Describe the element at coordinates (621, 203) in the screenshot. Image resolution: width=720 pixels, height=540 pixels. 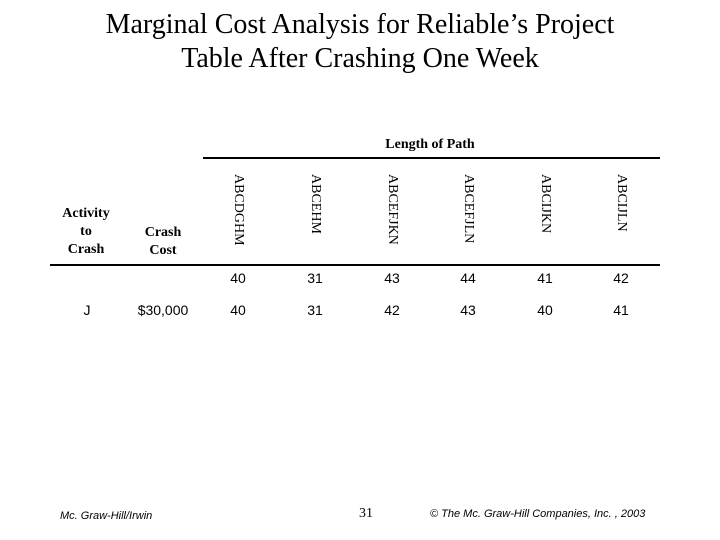
I see `path-header-abcijln: ABCIJLN` at that location.